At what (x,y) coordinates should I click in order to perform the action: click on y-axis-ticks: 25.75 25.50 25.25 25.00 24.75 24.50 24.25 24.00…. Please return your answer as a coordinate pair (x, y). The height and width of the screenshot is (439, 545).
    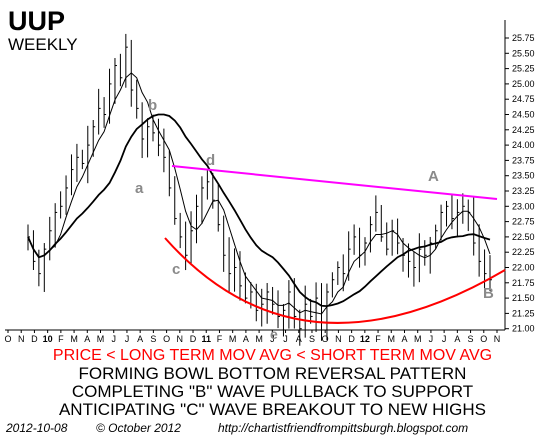
    Looking at the image, I should click on (520, 183).